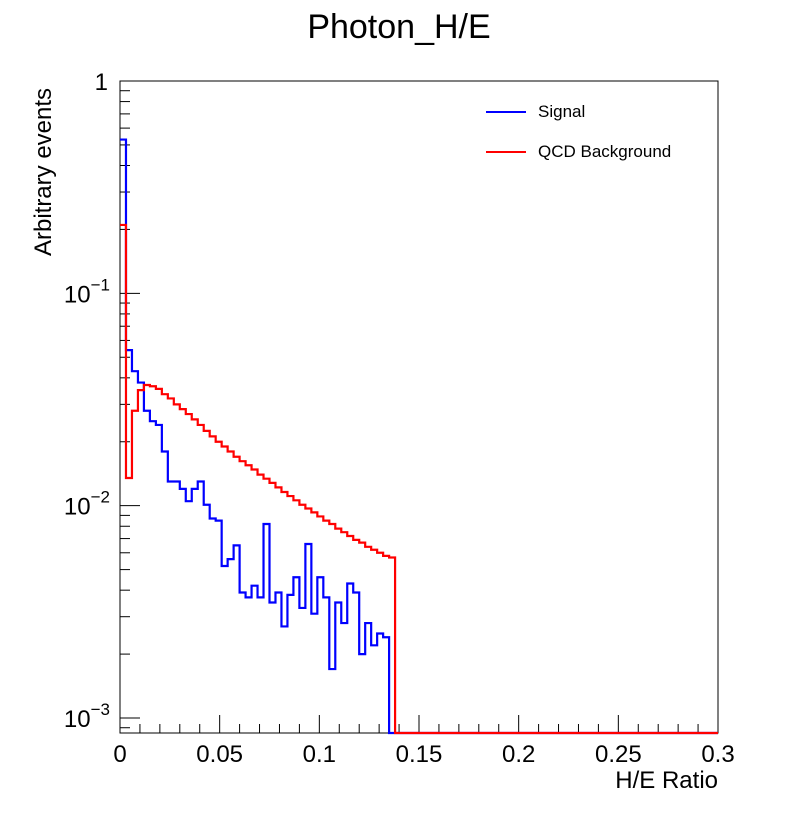 Image resolution: width=798 pixels, height=816 pixels. I want to click on x-tick-label: 0, so click(119, 754).